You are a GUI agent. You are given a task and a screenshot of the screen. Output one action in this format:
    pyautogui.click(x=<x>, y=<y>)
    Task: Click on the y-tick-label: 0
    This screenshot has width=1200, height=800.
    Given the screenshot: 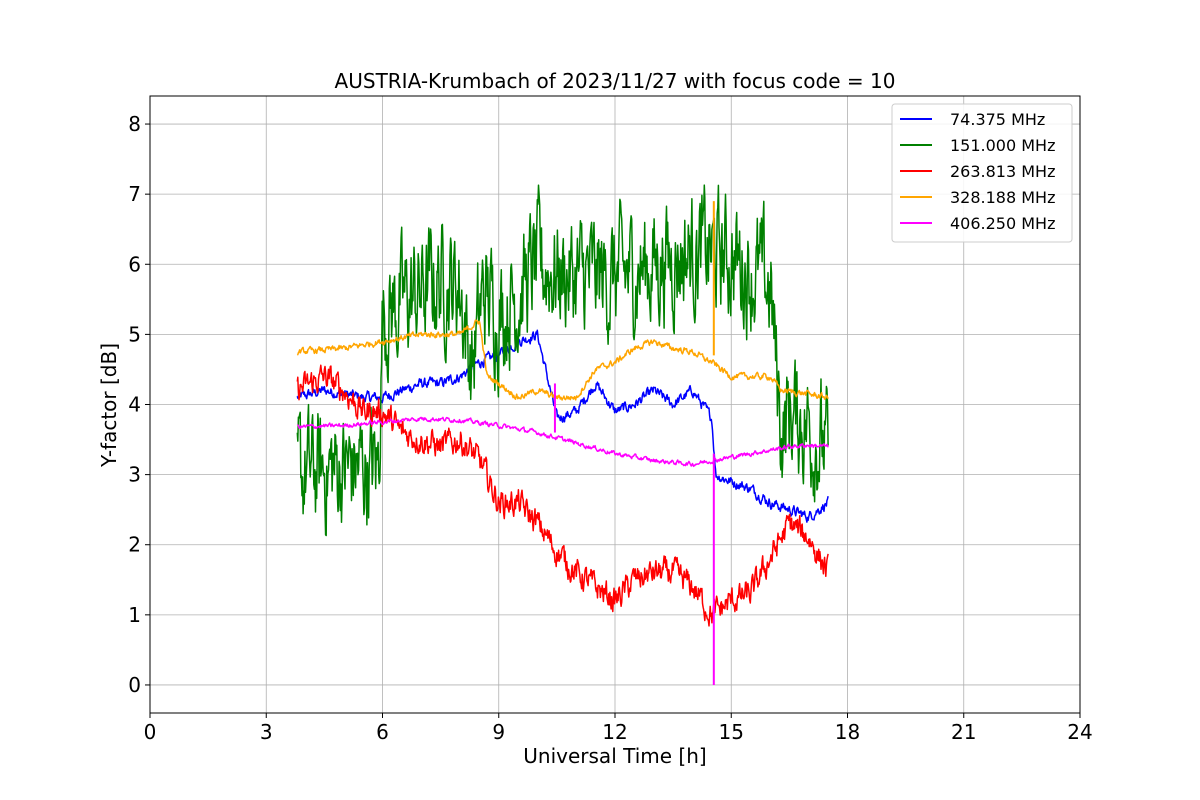 What is the action you would take?
    pyautogui.click(x=134, y=685)
    